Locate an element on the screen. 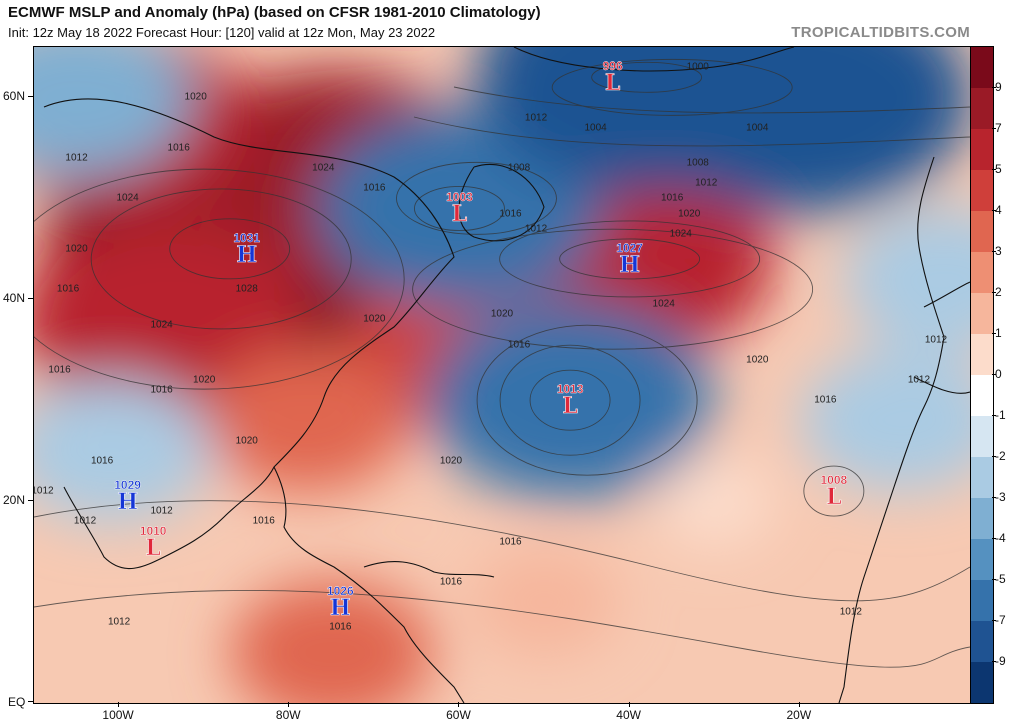 The width and height of the screenshot is (1024, 724). isobar-label: 1008 is located at coordinates (519, 168).